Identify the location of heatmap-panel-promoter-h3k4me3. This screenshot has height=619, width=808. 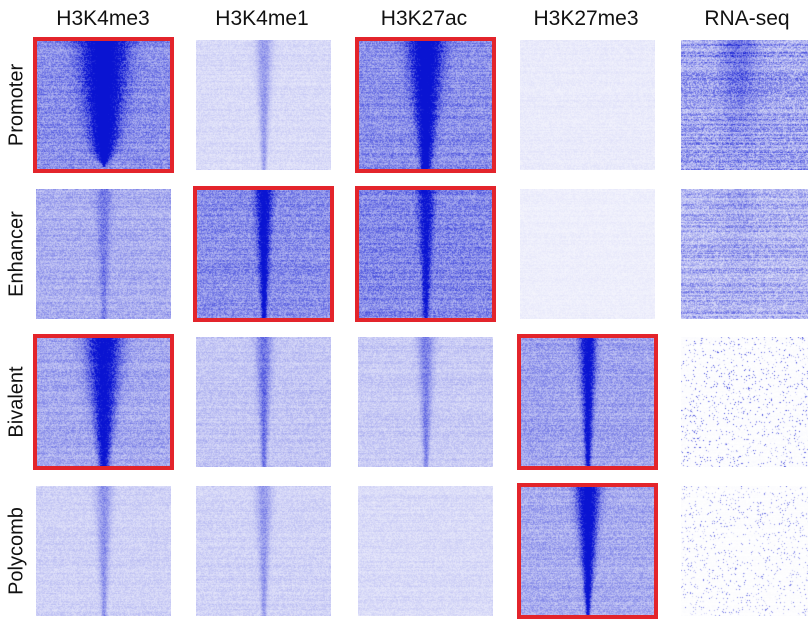
(103, 105).